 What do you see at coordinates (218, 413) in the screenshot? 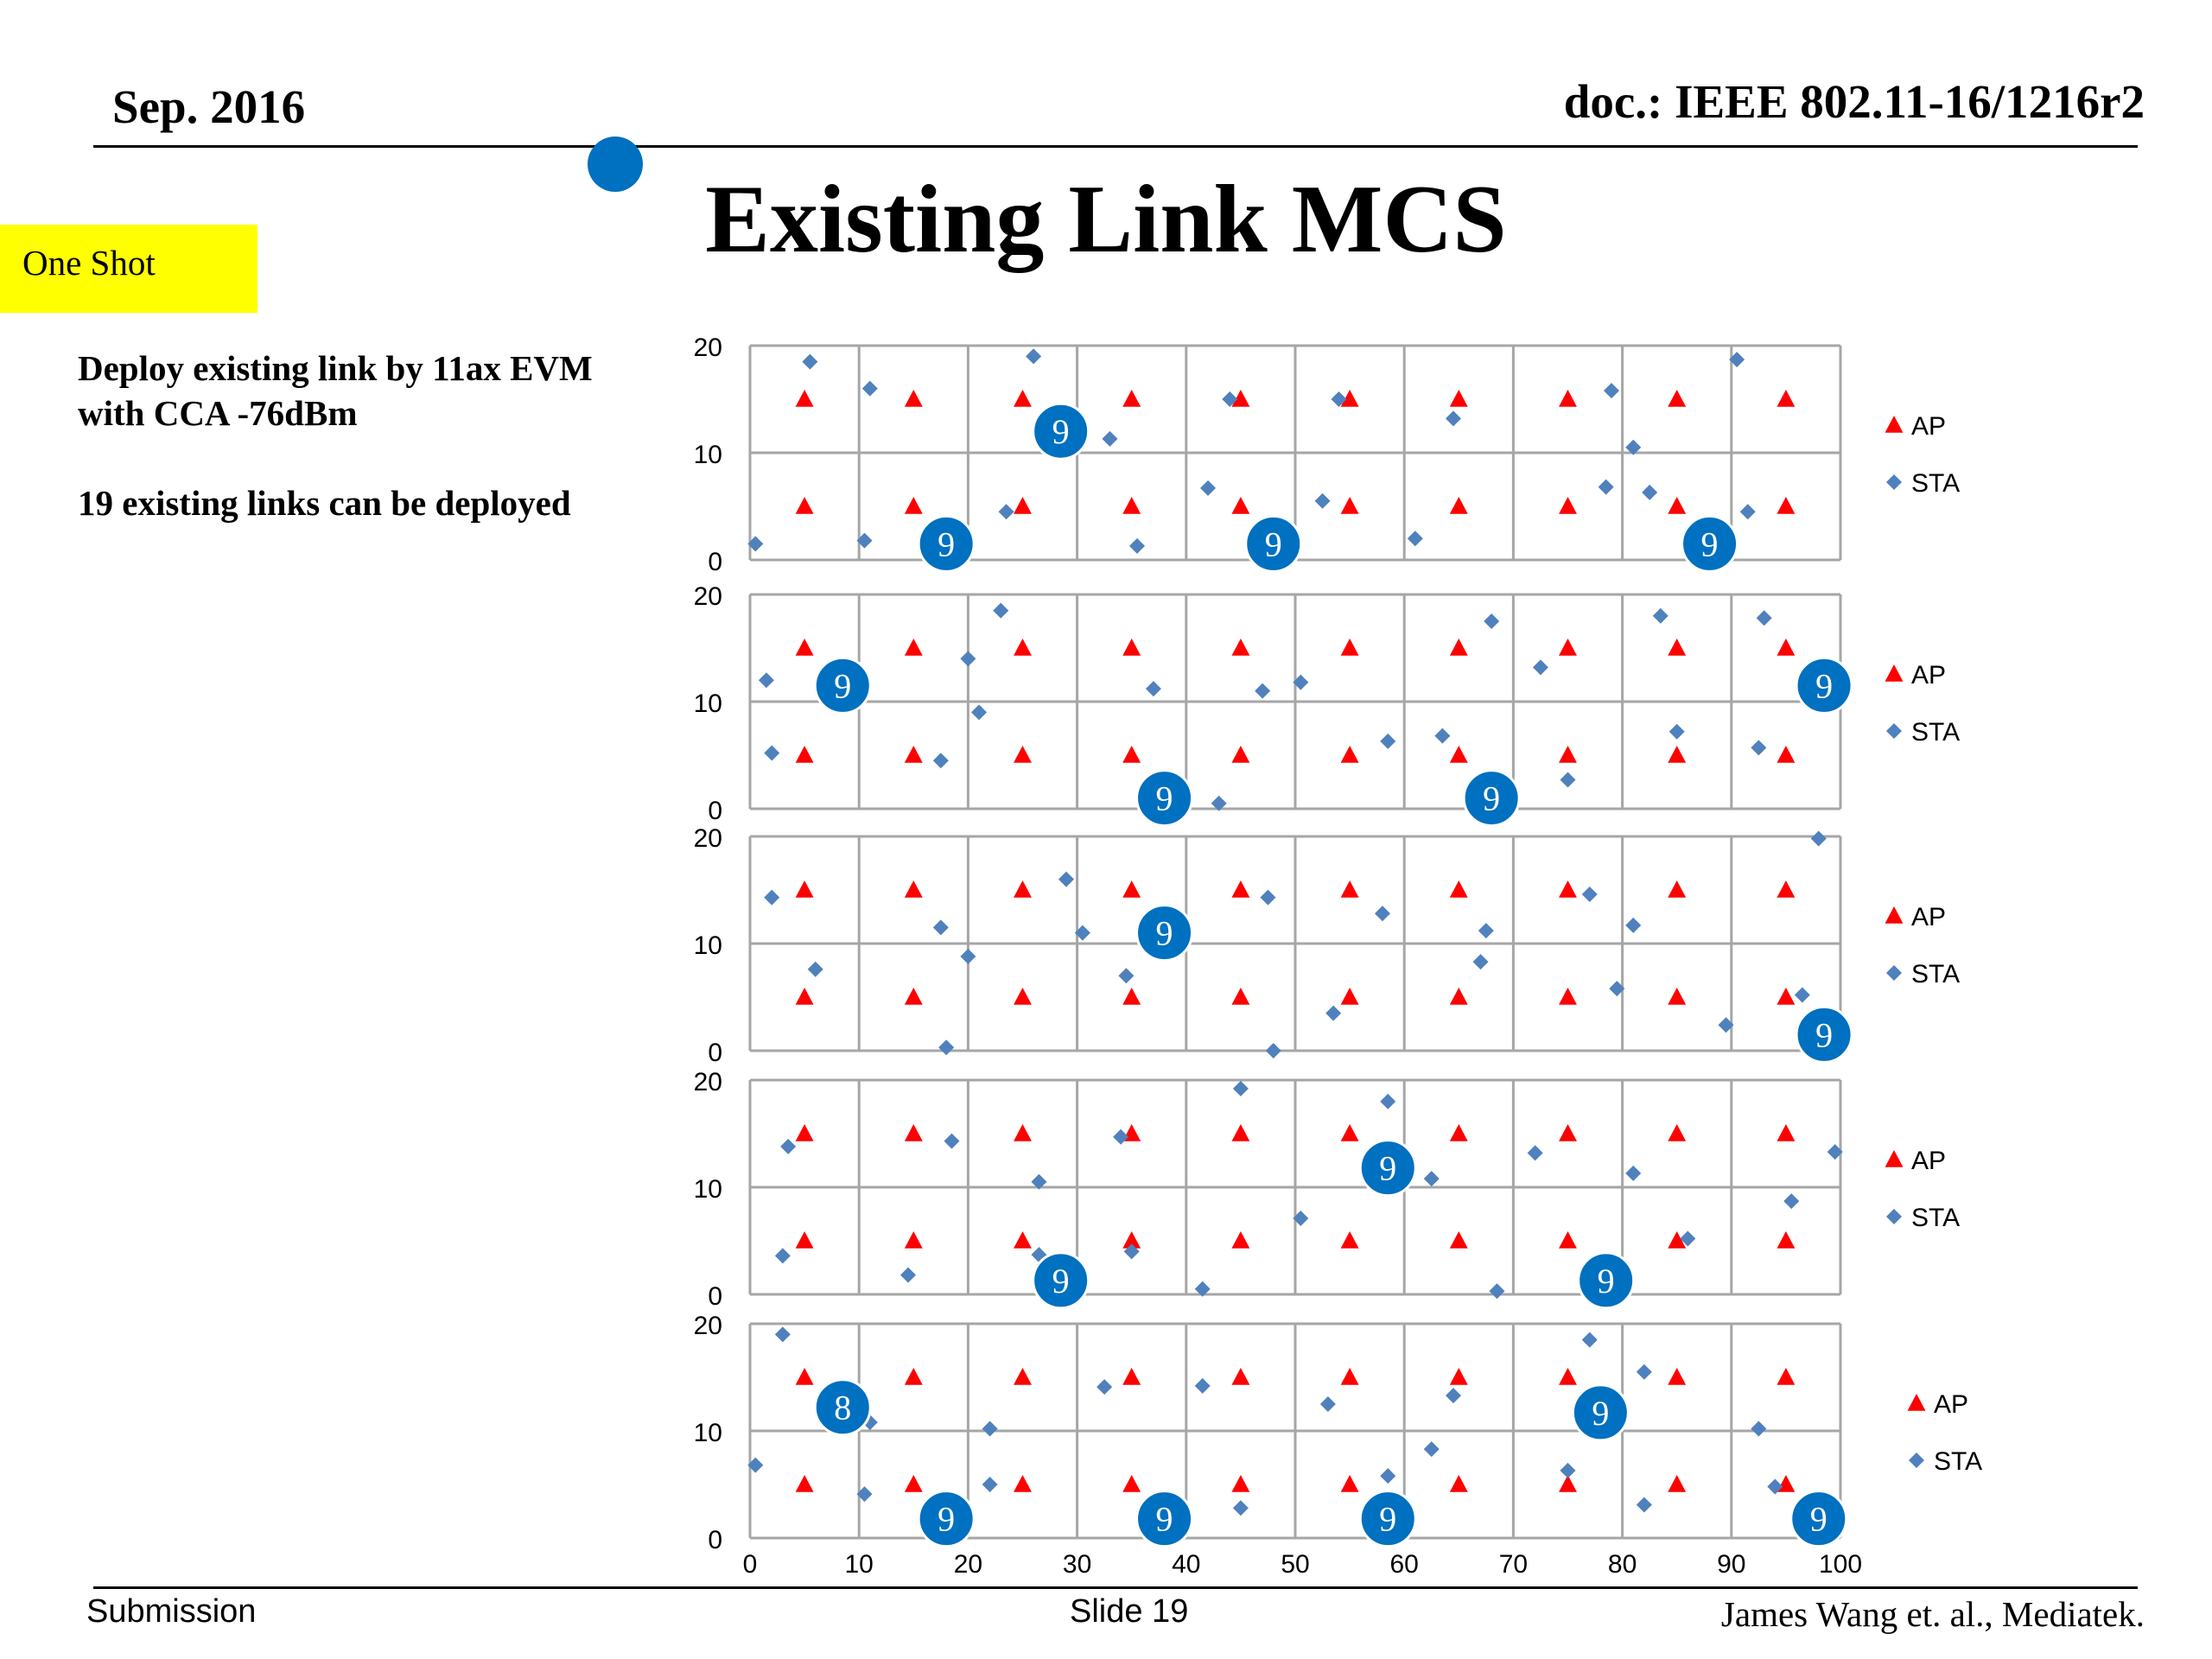
I see `description-line-1b: with CCA -76dBm` at bounding box center [218, 413].